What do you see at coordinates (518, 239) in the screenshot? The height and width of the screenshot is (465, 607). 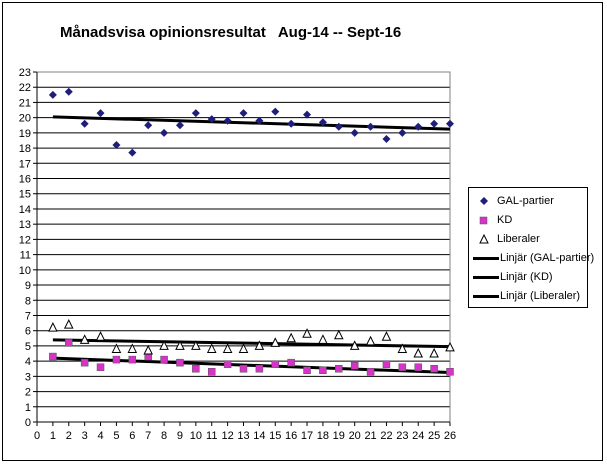 I see `legend-label-liberaler: Liberaler` at bounding box center [518, 239].